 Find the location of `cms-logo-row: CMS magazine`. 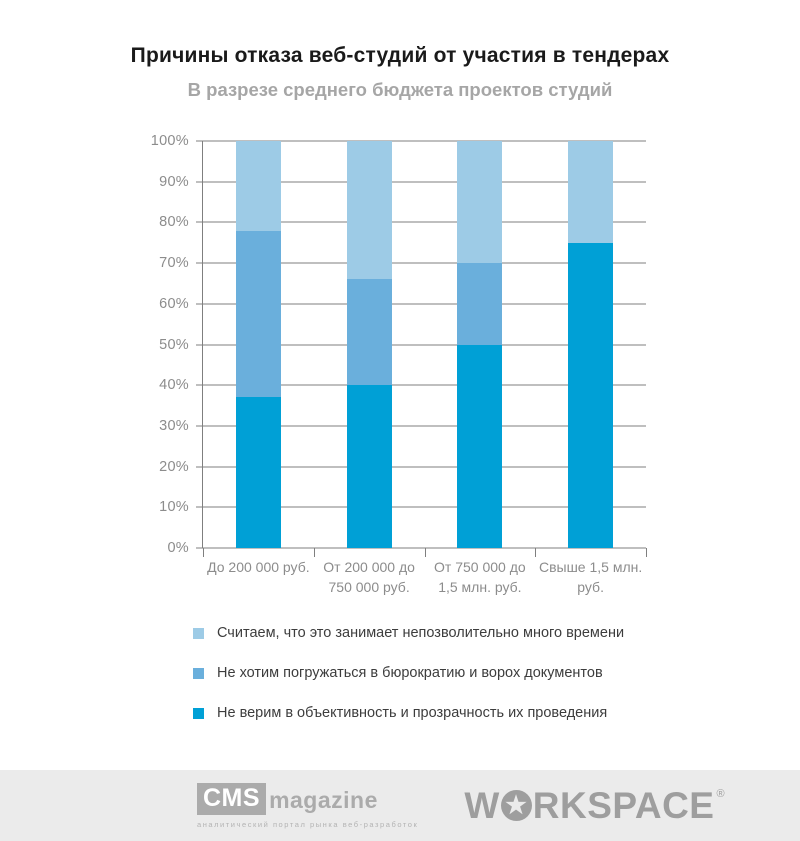

cms-logo-row: CMS magazine is located at coordinates (307, 798).